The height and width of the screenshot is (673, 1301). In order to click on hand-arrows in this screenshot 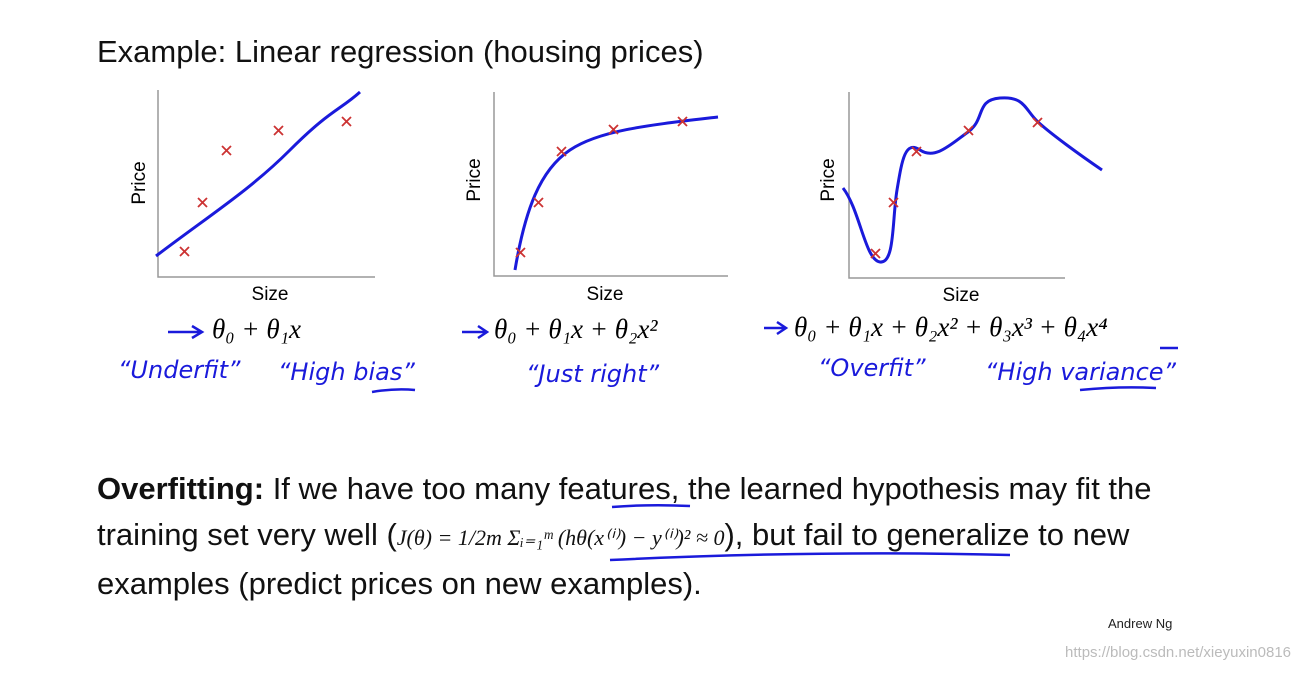, I will do `click(478, 330)`.